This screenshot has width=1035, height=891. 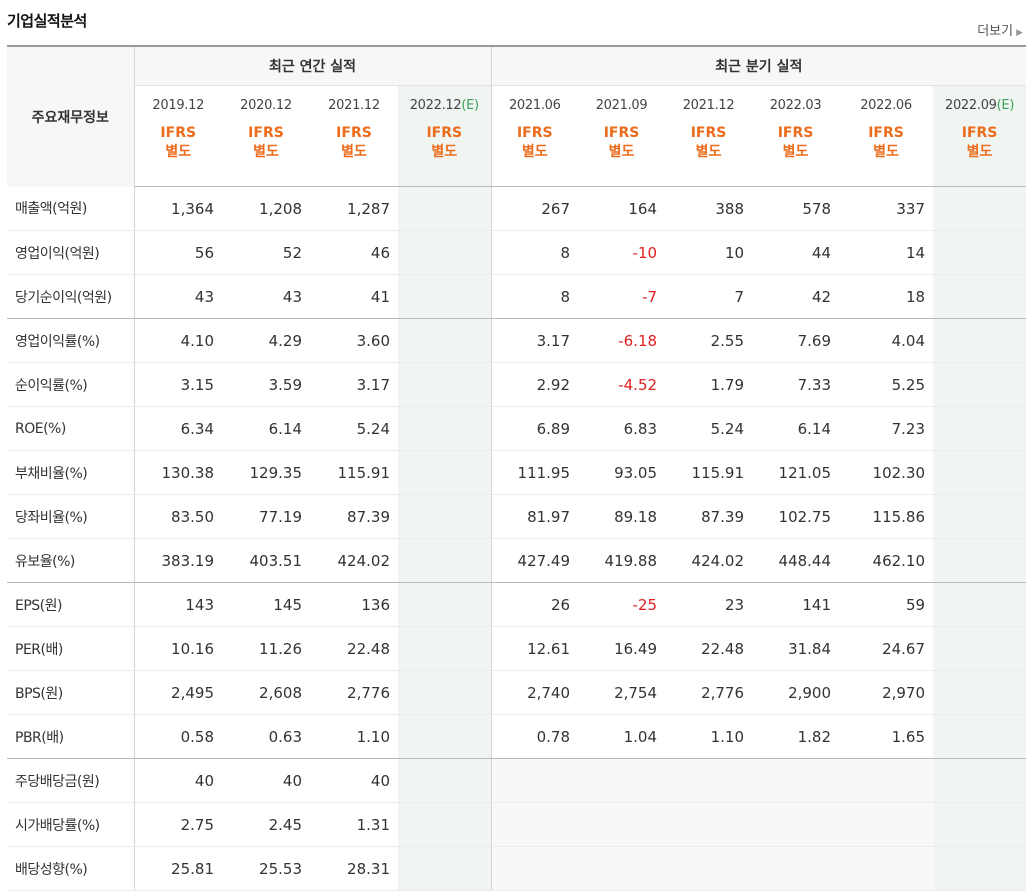 I want to click on table-row: 배당성향(%) 25.81 25.53 28.31, so click(x=517, y=868).